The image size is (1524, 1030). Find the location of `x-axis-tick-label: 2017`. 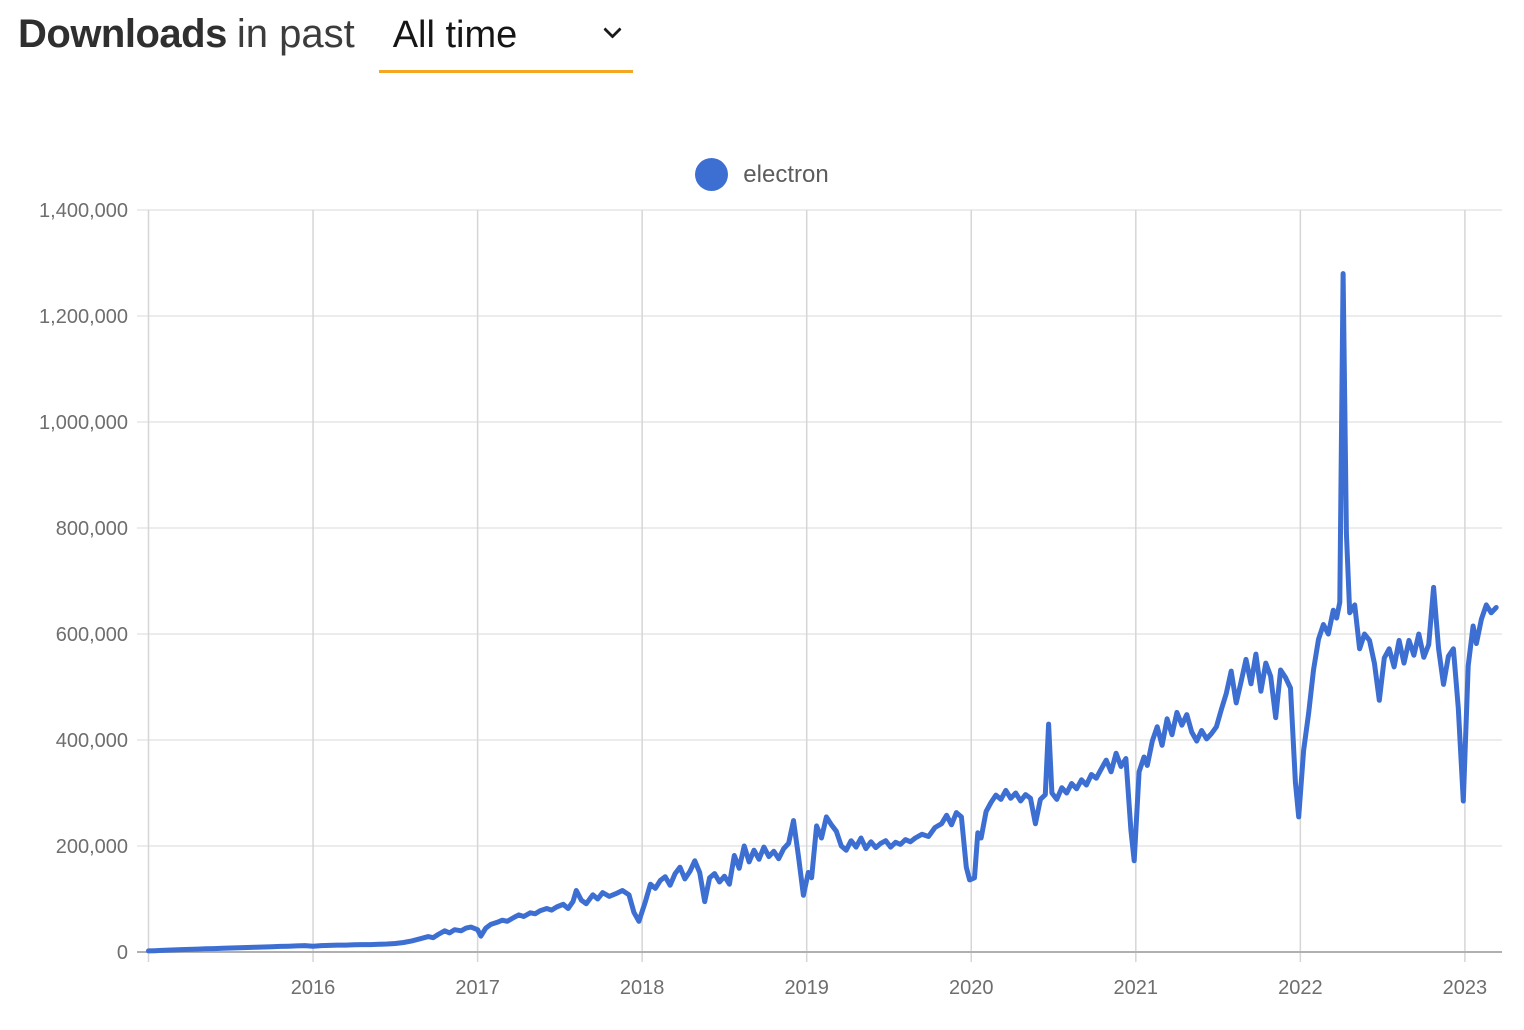

x-axis-tick-label: 2017 is located at coordinates (477, 988).